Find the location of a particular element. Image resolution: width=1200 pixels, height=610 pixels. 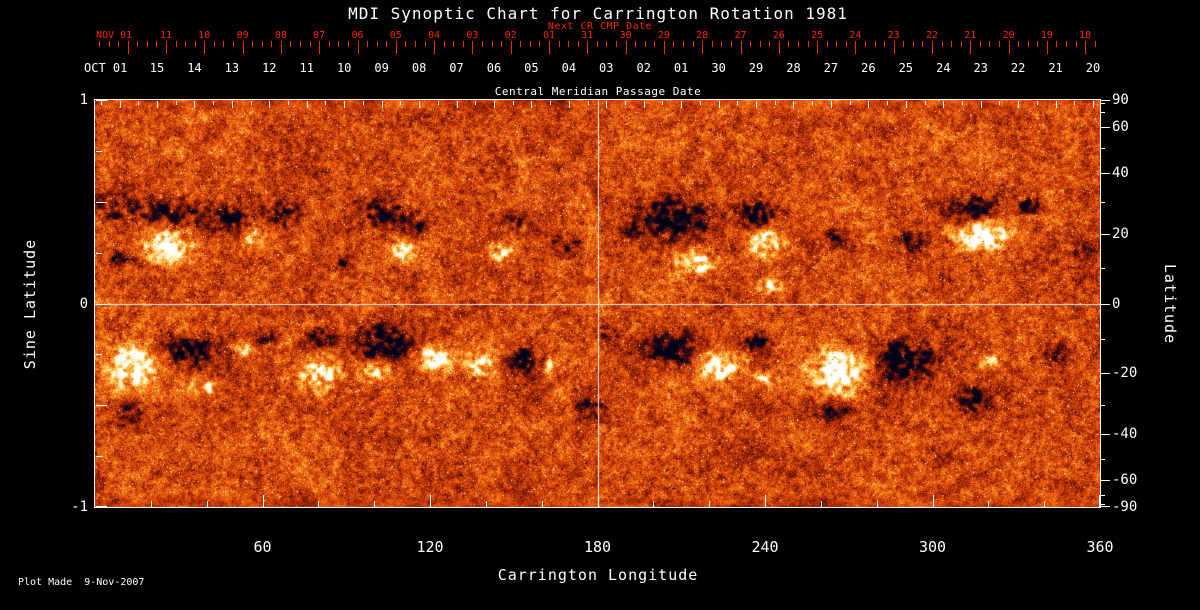

latitude-tick-label: 20 is located at coordinates (1120, 233).